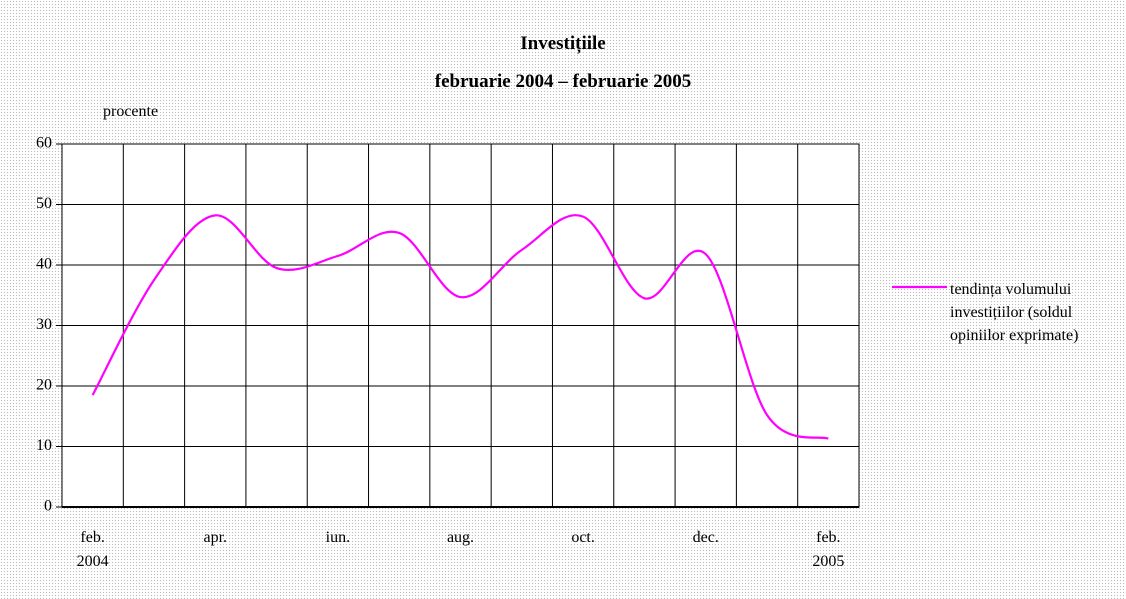 The image size is (1126, 599). What do you see at coordinates (44, 385) in the screenshot?
I see `y-tick-label: 20` at bounding box center [44, 385].